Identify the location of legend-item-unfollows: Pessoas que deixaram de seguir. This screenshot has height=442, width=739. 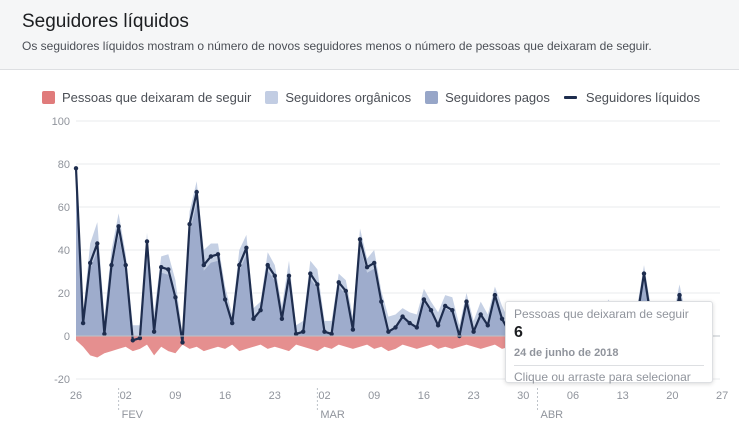
(146, 97).